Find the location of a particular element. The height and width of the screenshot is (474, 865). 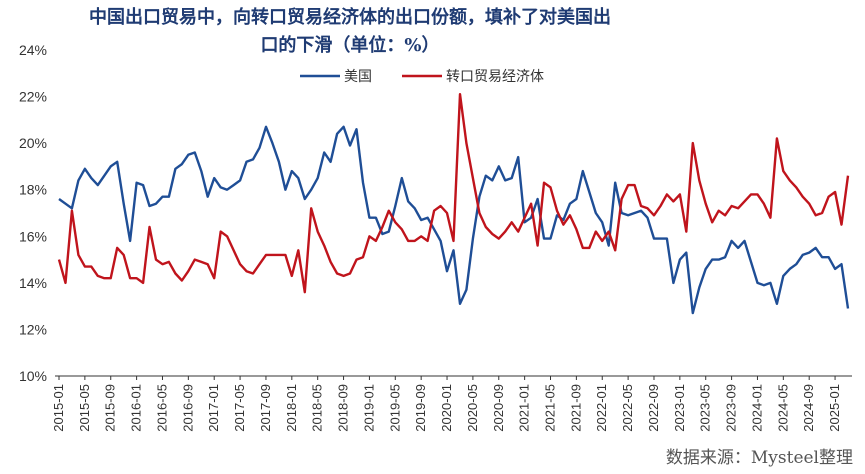

x-tick-label: 2020-05 is located at coordinates (472, 408).